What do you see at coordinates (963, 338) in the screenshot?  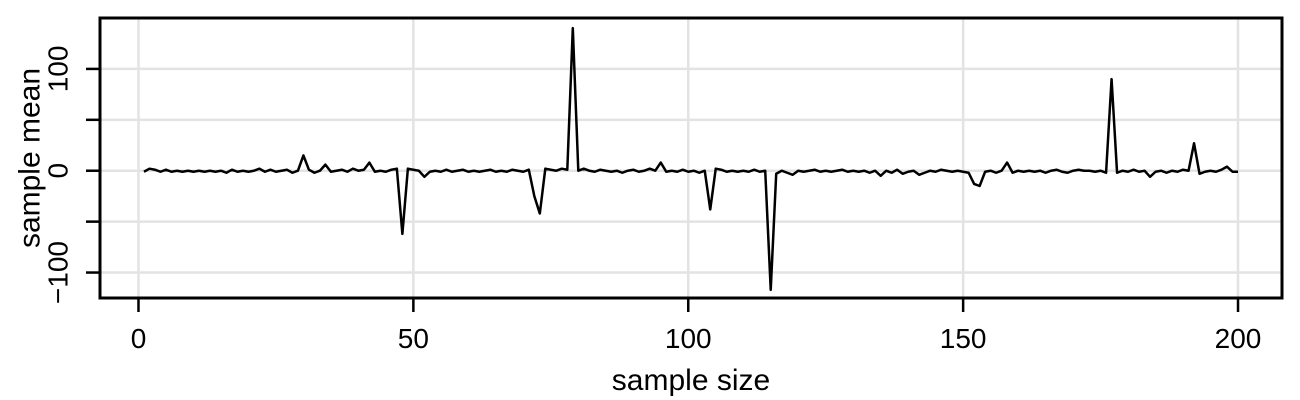 I see `x-tick-label: 150` at bounding box center [963, 338].